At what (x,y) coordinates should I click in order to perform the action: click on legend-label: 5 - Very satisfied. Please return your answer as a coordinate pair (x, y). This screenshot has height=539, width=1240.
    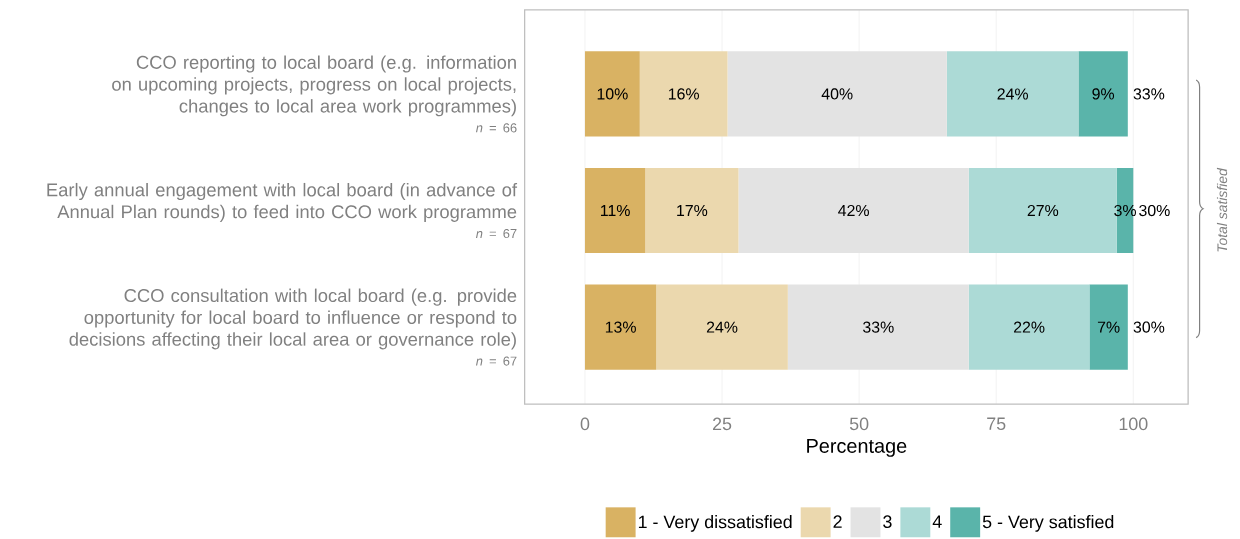
    Looking at the image, I should click on (1048, 523).